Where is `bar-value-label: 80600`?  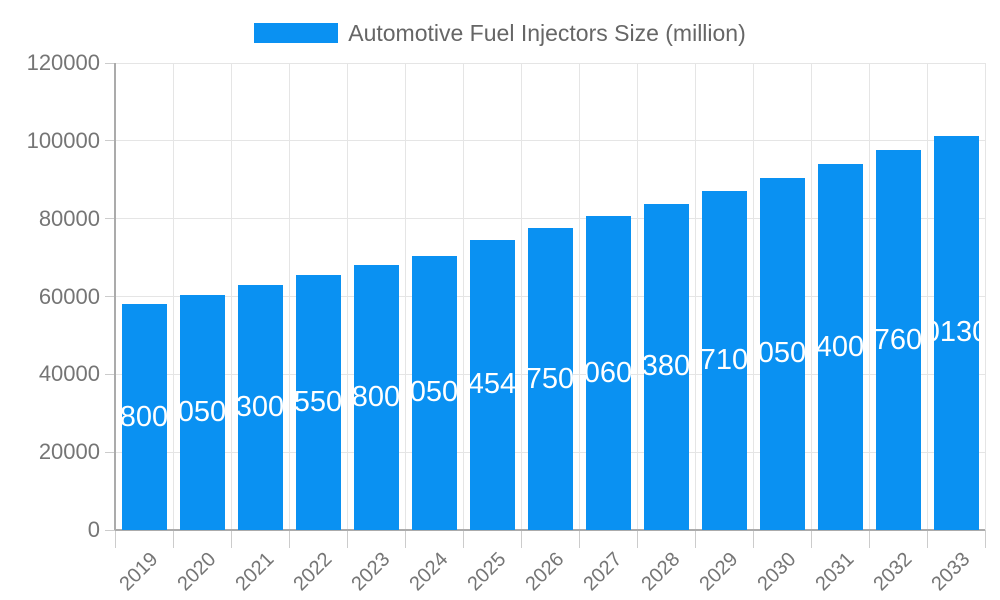 bar-value-label: 80600 is located at coordinates (608, 372).